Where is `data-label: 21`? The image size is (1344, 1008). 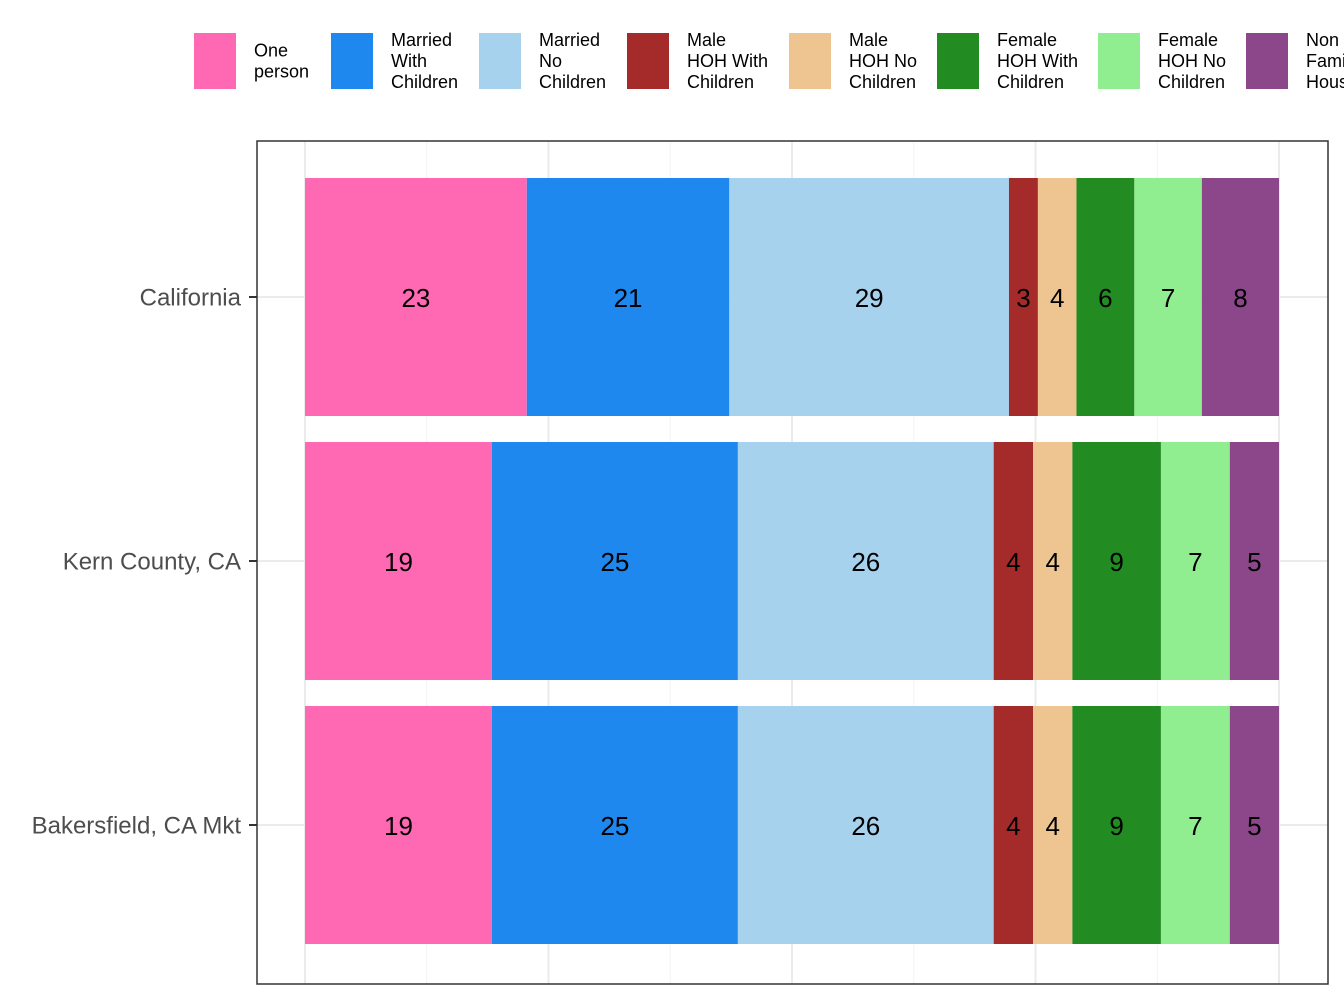
data-label: 21 is located at coordinates (628, 298).